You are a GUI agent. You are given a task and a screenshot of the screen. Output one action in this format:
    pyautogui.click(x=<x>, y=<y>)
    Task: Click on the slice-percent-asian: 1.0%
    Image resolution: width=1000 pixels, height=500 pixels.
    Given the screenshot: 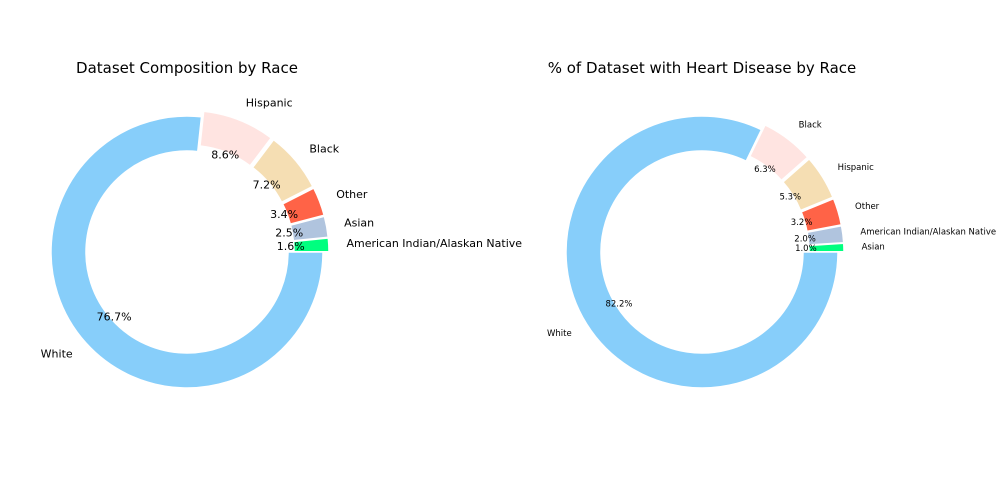 What is the action you would take?
    pyautogui.click(x=806, y=249)
    